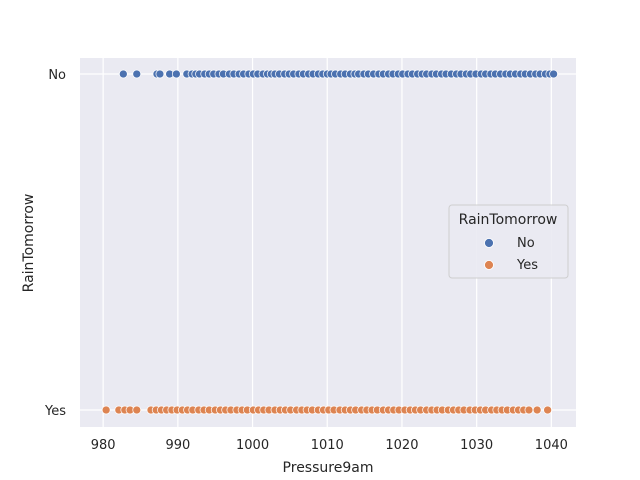 This screenshot has width=640, height=480. I want to click on x-tick-label: 1040, so click(551, 445).